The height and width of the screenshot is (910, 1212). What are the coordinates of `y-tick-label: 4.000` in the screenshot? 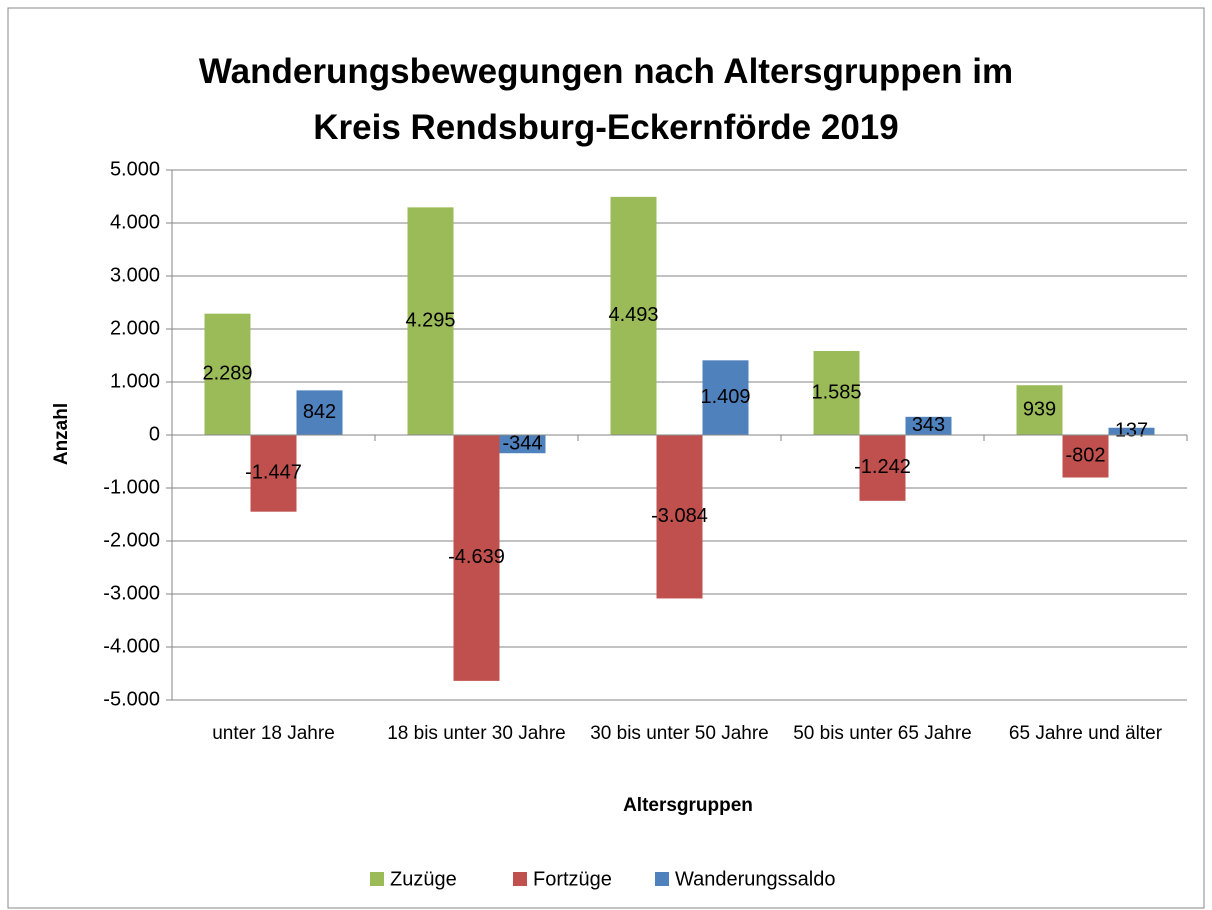 It's located at (135, 222).